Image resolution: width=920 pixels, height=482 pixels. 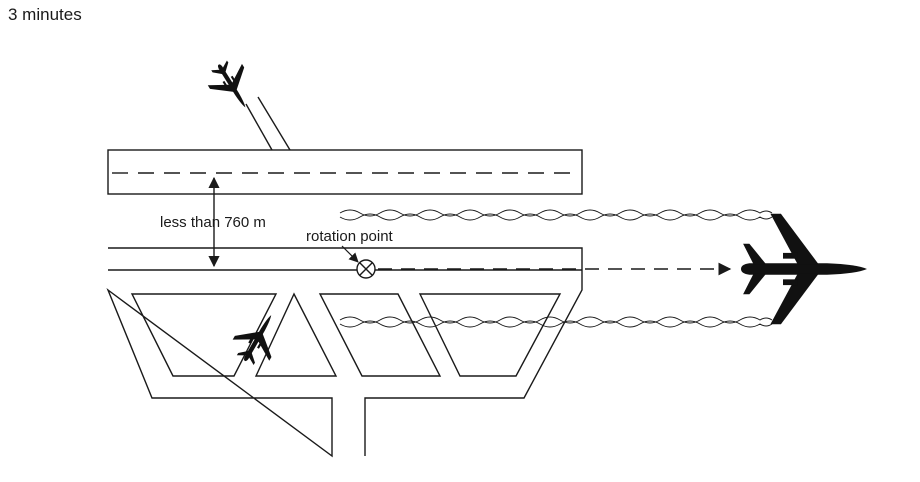 I want to click on rotation-point-label: rotation point, so click(x=350, y=236).